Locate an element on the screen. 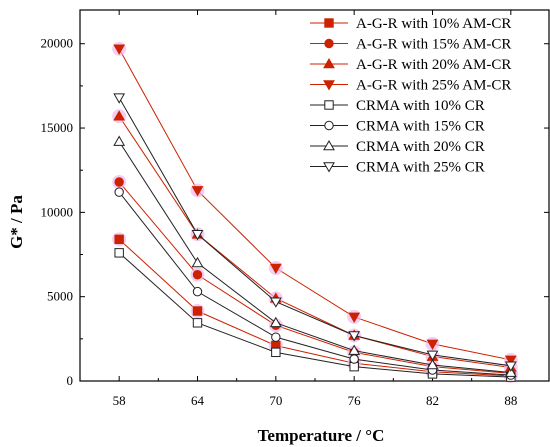 The height and width of the screenshot is (447, 550). x-tick-label: 58 is located at coordinates (119, 400).